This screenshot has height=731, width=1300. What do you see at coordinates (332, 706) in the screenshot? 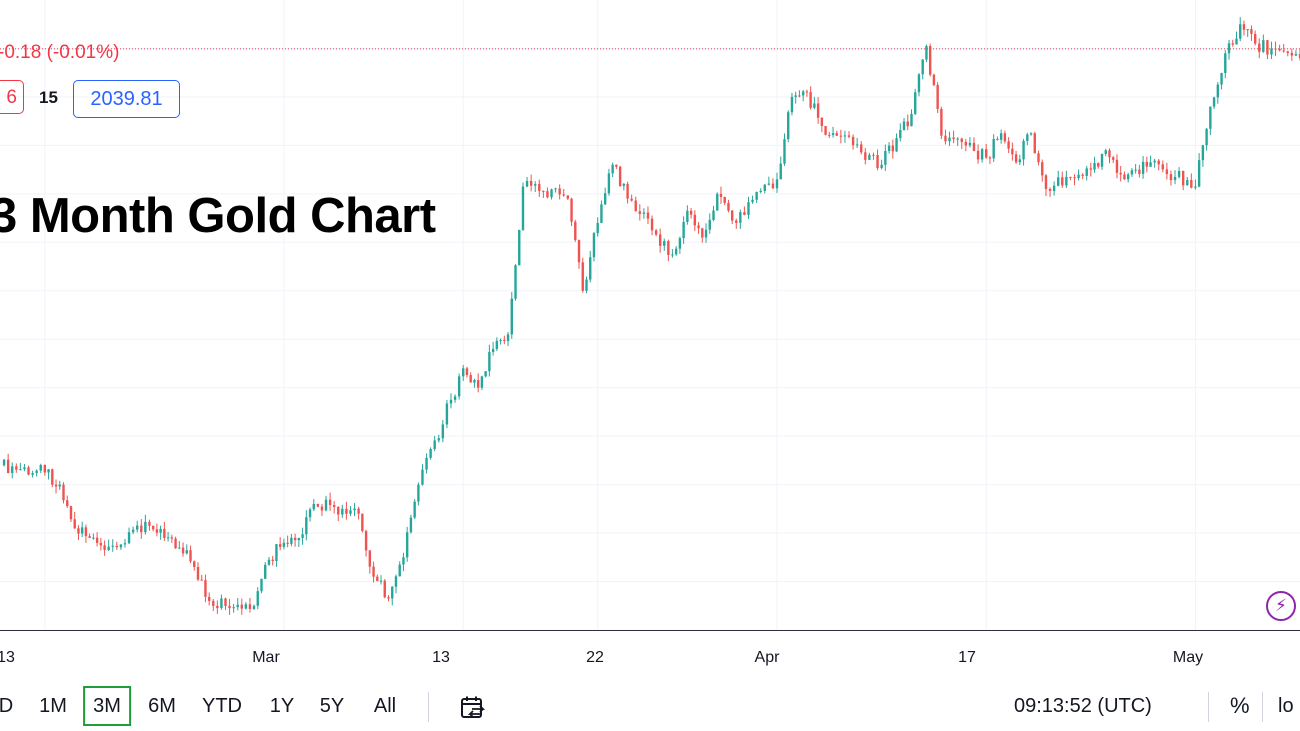
I see `range-button-5y: 5Y` at bounding box center [332, 706].